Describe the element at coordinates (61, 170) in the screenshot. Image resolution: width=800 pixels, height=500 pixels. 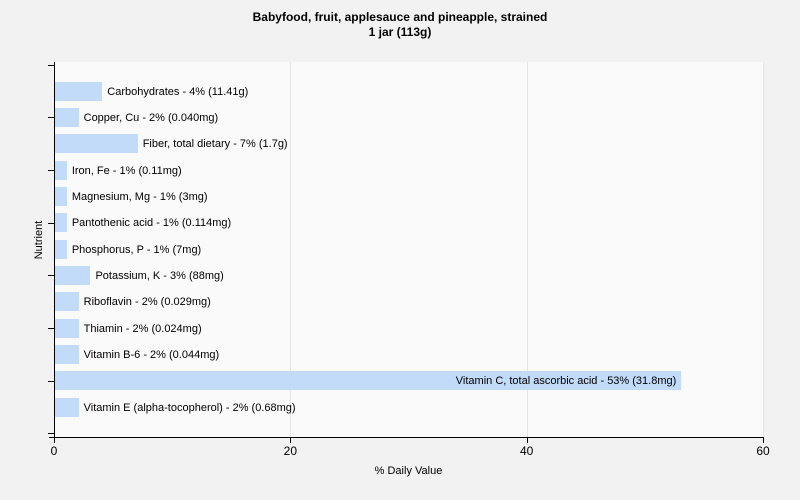
I see `bar-iron-fe` at that location.